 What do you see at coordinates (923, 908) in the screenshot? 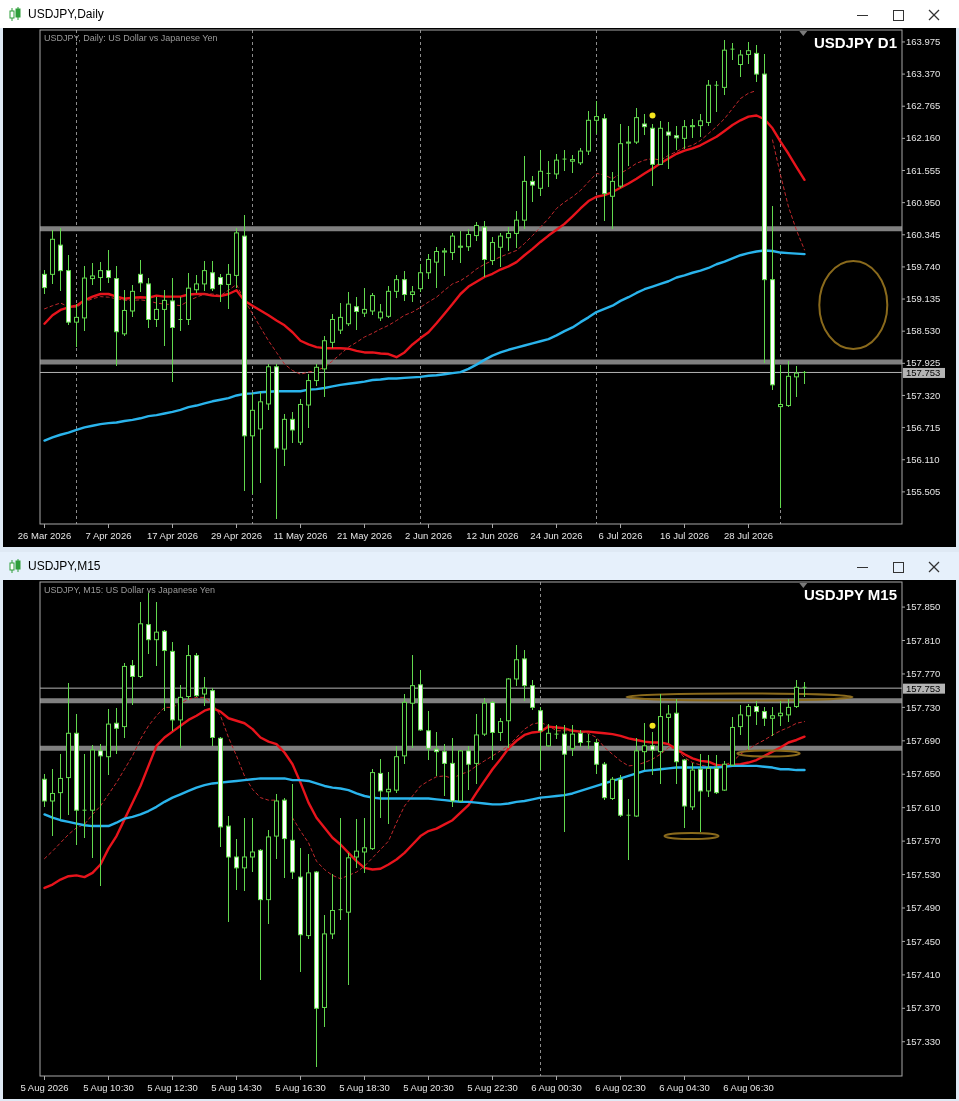
I see `y-tick-label: 157.490` at bounding box center [923, 908].